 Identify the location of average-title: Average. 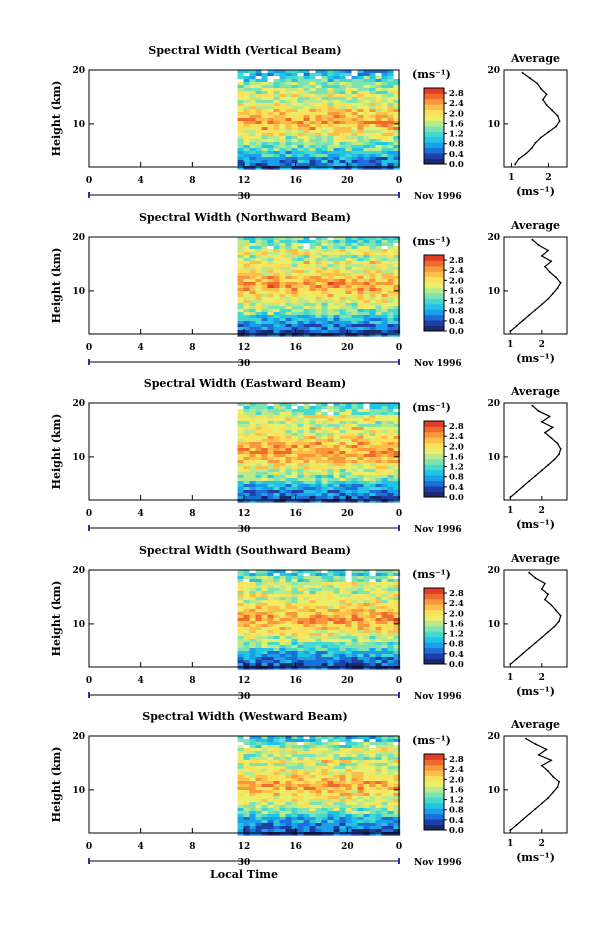
(535, 724).